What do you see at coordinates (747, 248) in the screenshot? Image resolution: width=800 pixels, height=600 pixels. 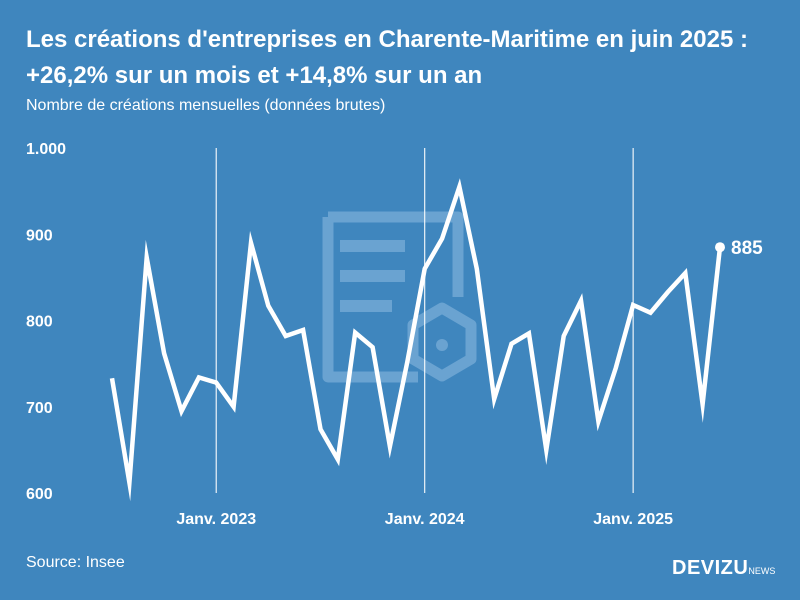 I see `last-point-label: 885` at bounding box center [747, 248].